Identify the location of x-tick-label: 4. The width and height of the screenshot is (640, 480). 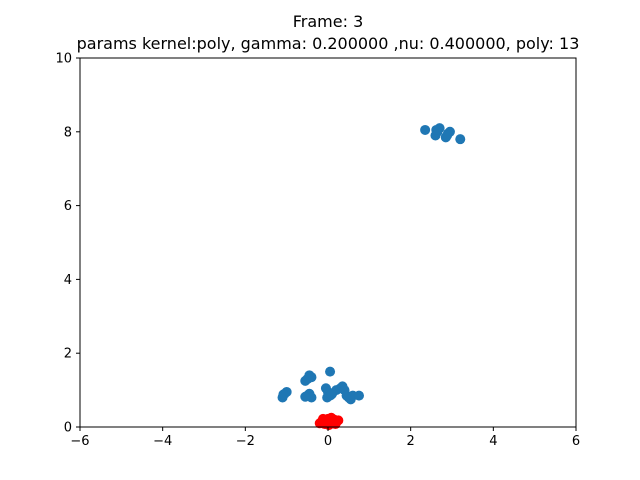
(493, 441).